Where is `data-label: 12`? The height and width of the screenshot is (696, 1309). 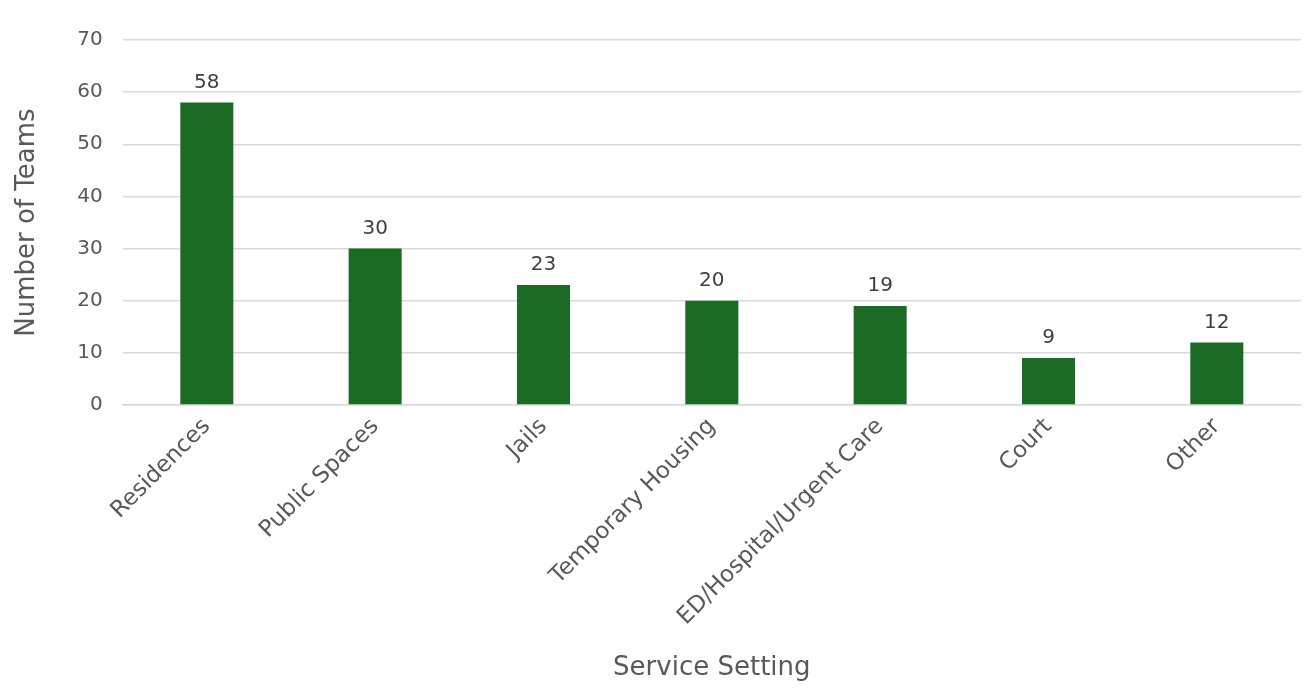
data-label: 12 is located at coordinates (1217, 320).